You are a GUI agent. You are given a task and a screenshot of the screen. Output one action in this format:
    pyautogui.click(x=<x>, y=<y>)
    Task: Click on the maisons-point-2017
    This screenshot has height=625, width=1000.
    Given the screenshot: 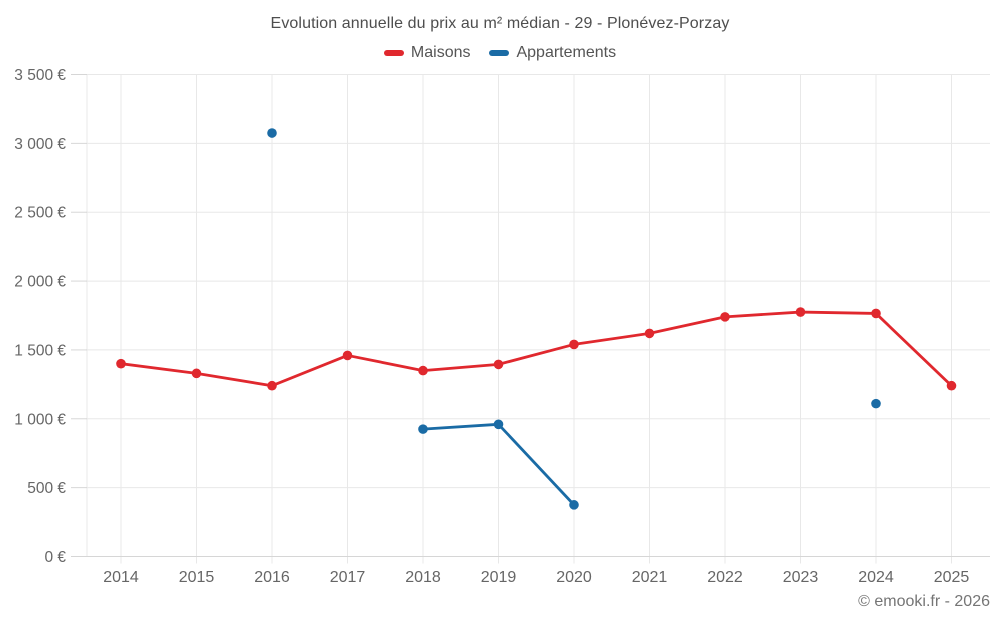 What is the action you would take?
    pyautogui.click(x=347, y=355)
    